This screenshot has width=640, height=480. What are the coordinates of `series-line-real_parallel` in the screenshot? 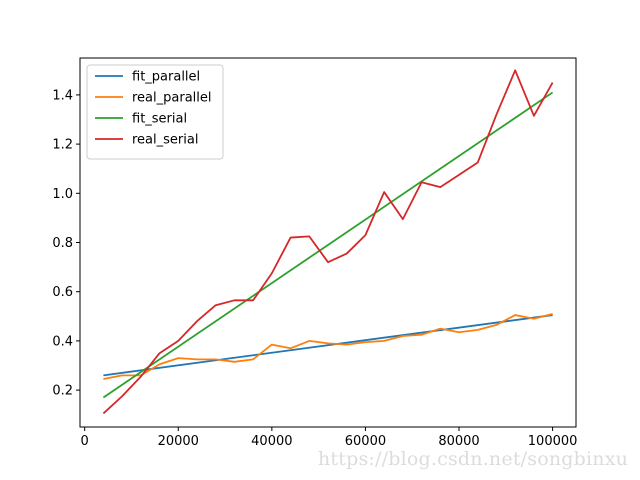 It's located at (328, 346).